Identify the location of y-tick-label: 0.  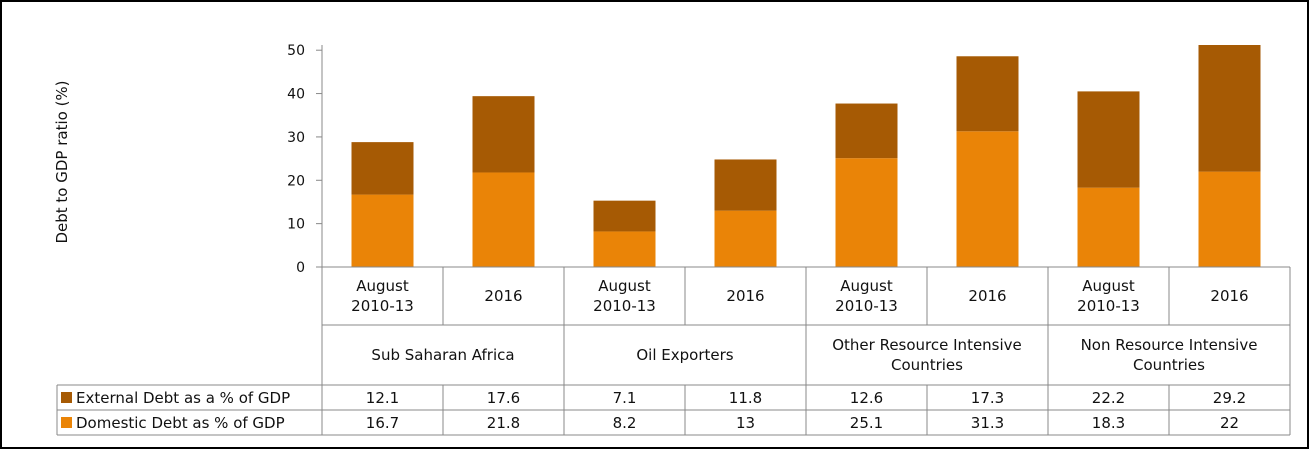
(300, 268).